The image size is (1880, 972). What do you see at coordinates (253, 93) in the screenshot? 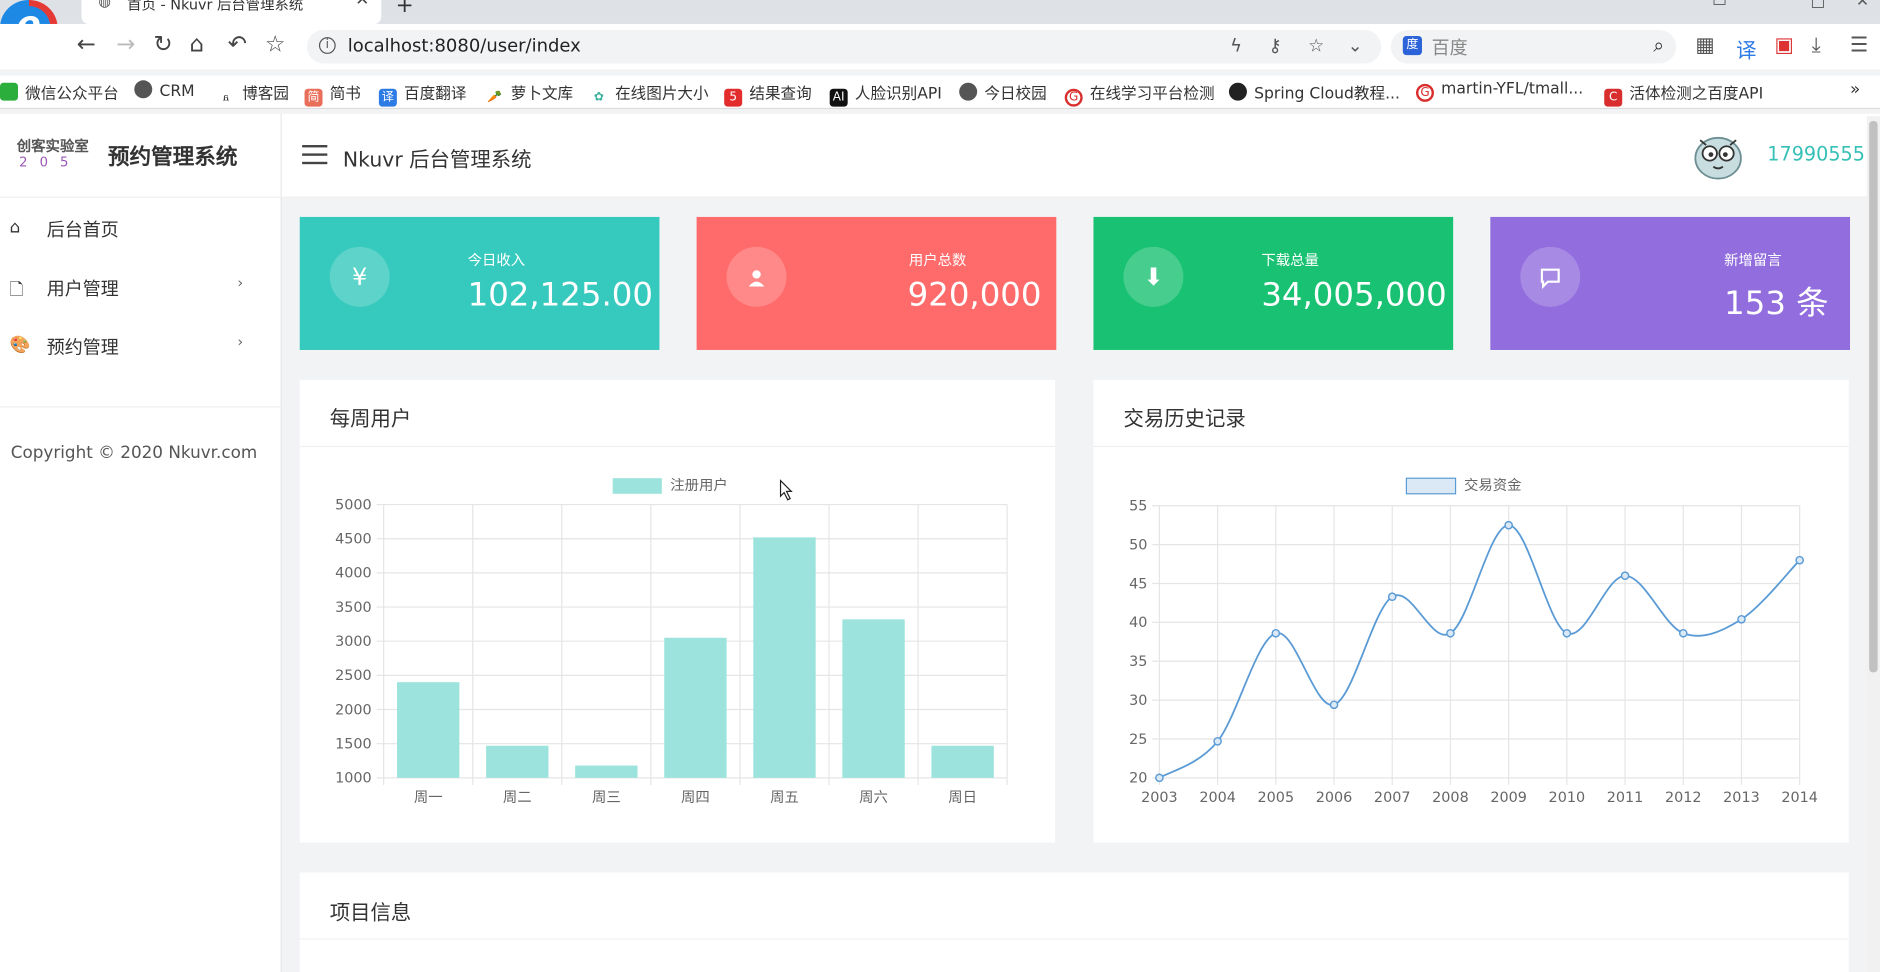
I see `bookmark-item: ᏺ 博客园` at bounding box center [253, 93].